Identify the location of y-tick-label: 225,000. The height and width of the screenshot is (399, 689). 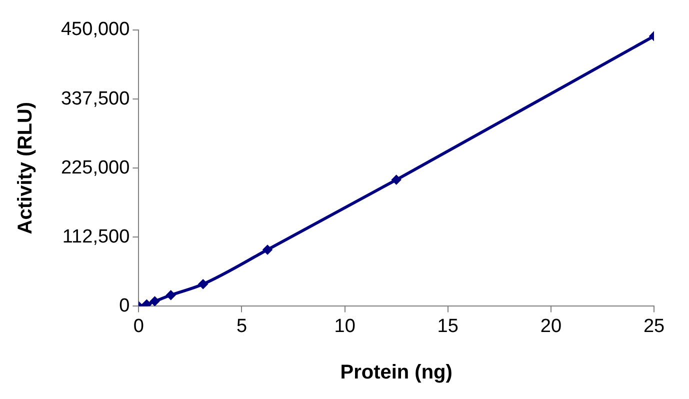
(95, 167).